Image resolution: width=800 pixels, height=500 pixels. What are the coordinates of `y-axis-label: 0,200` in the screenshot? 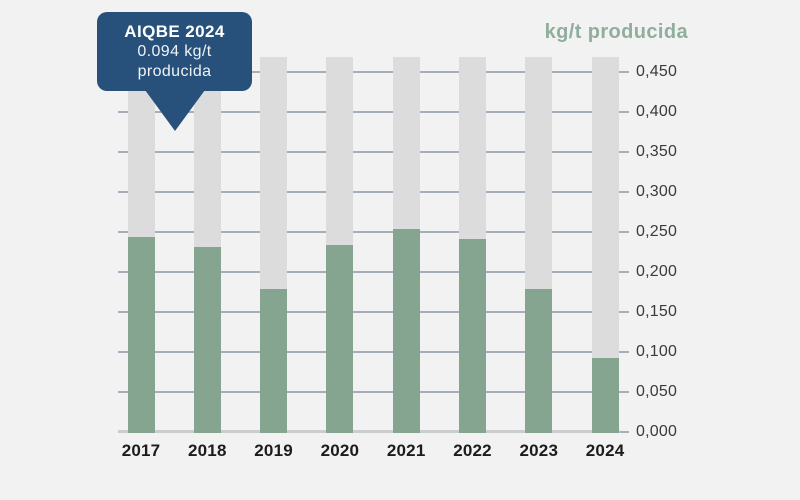 It's located at (657, 271).